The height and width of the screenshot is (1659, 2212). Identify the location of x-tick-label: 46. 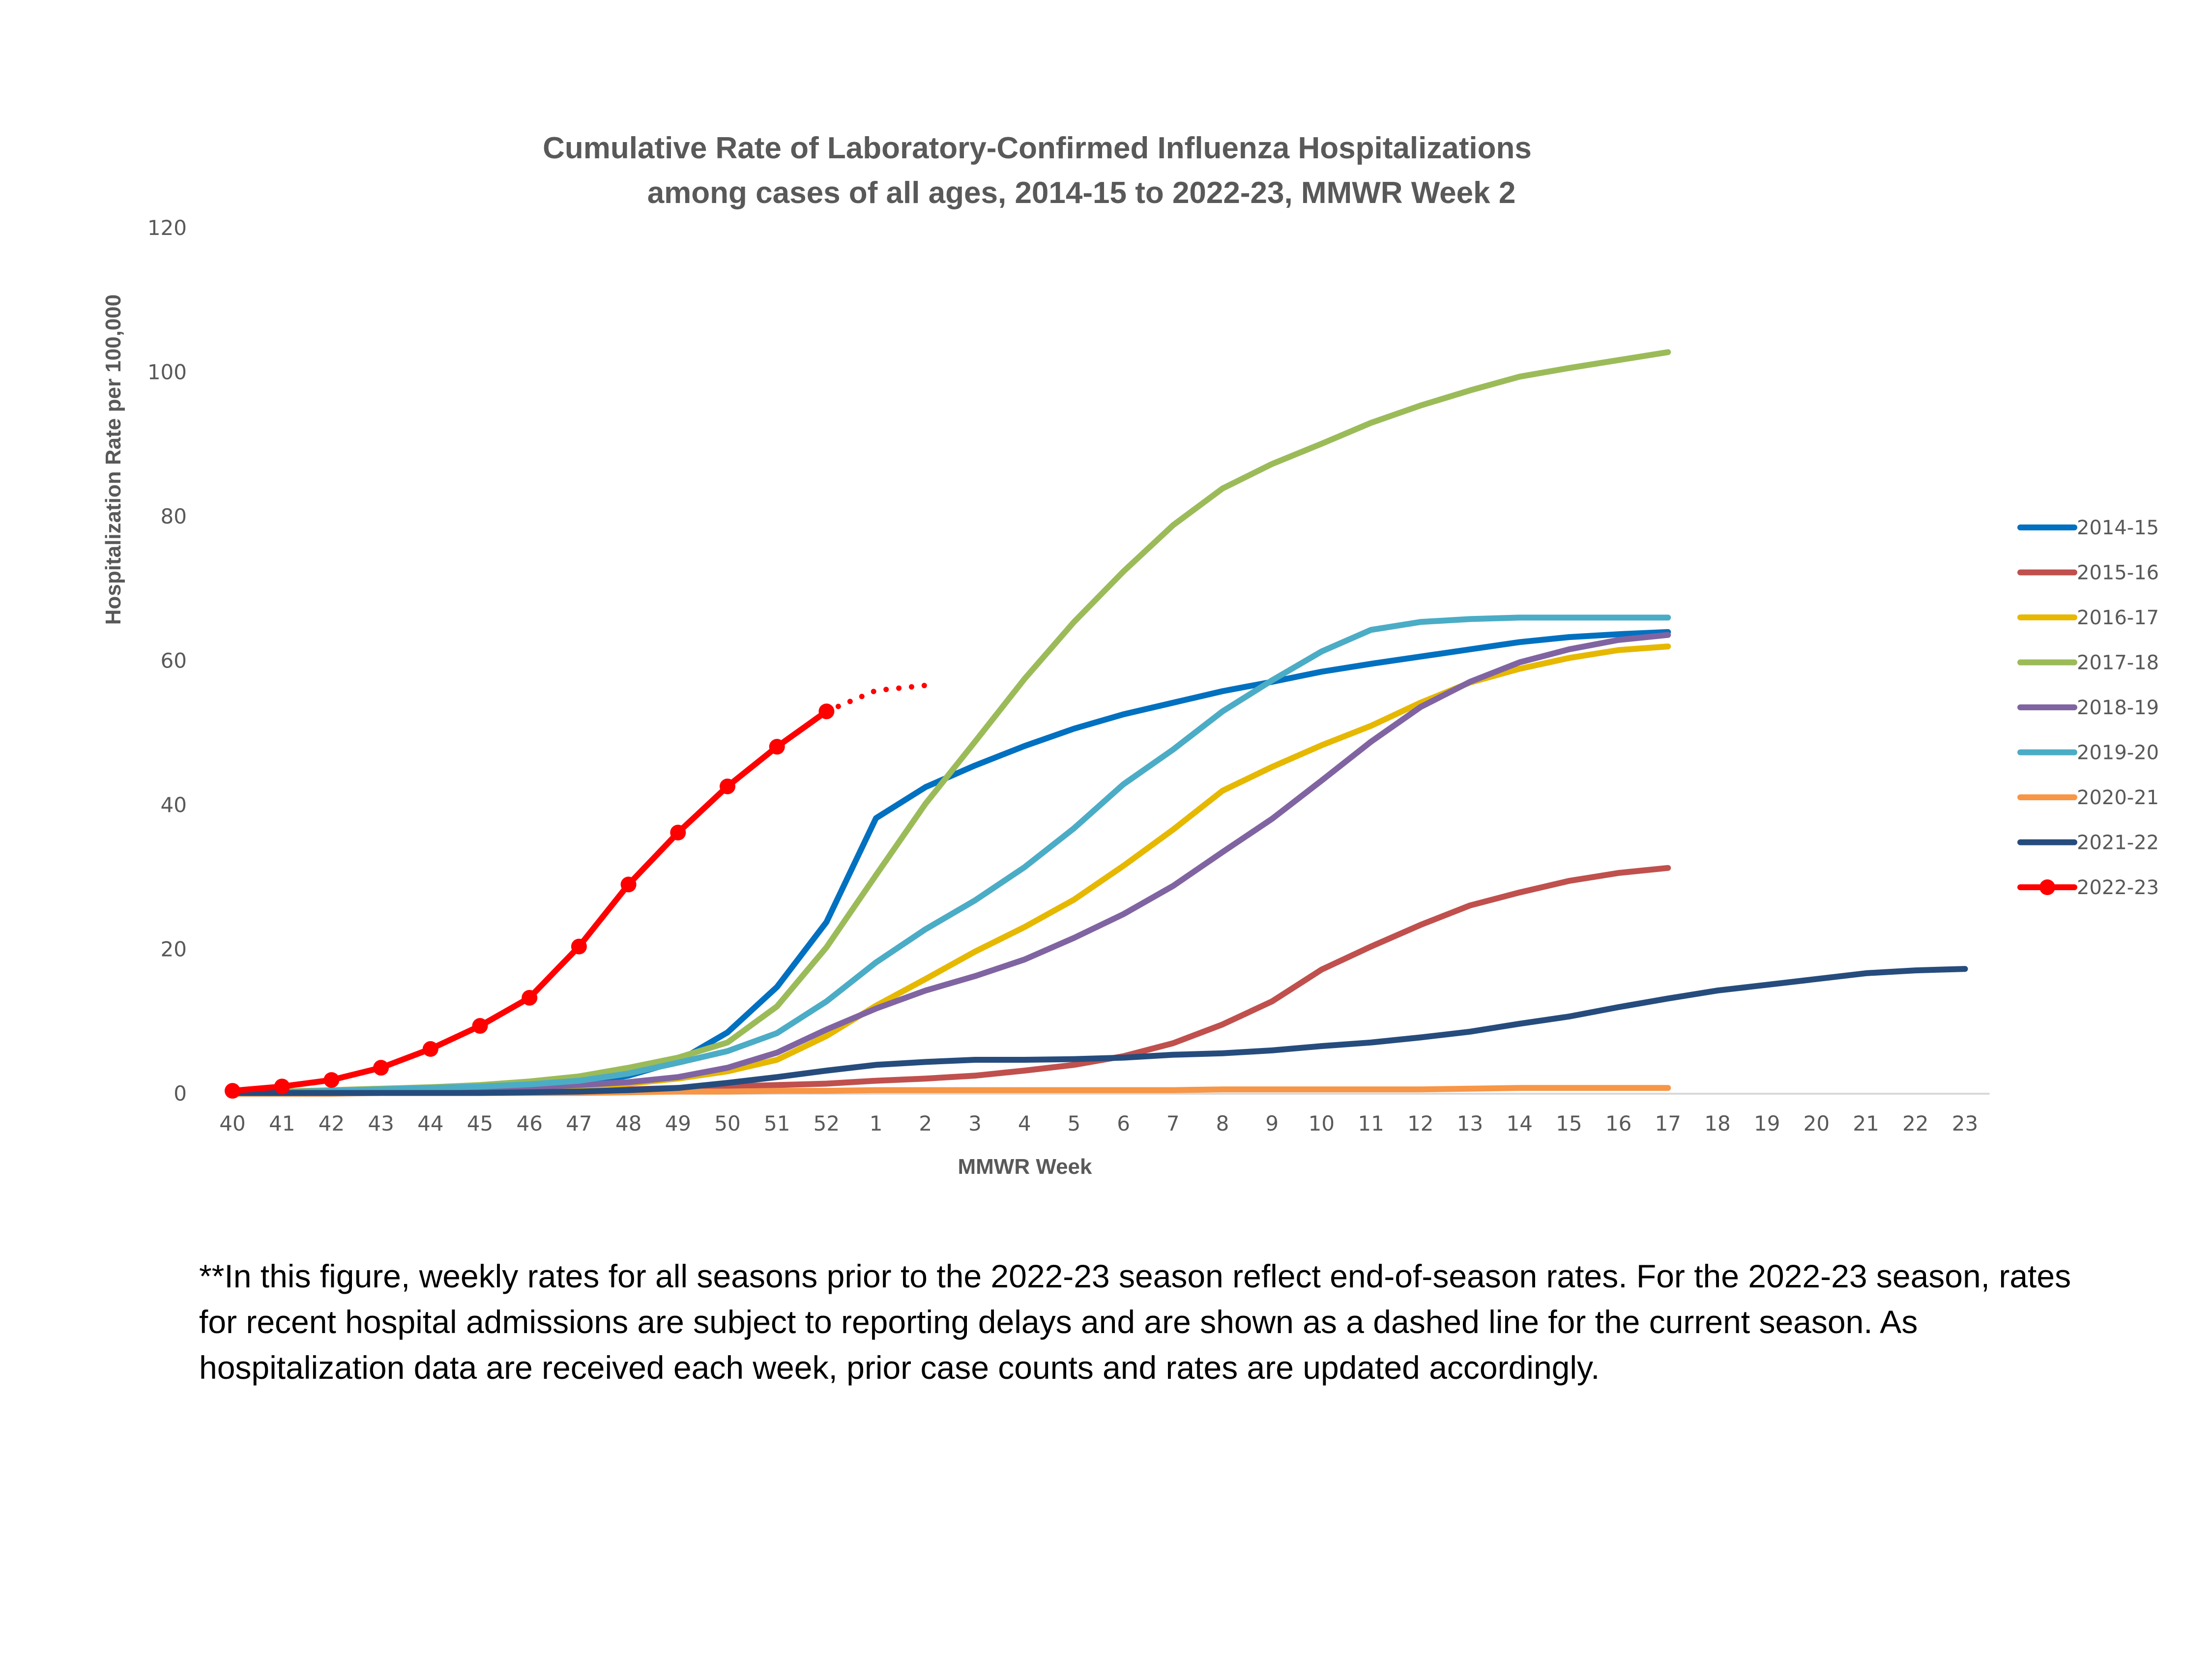
(529, 1123).